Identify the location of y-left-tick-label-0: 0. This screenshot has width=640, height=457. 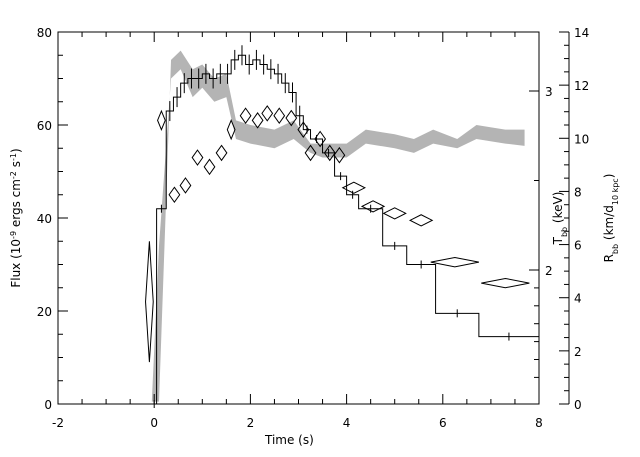
(48, 405).